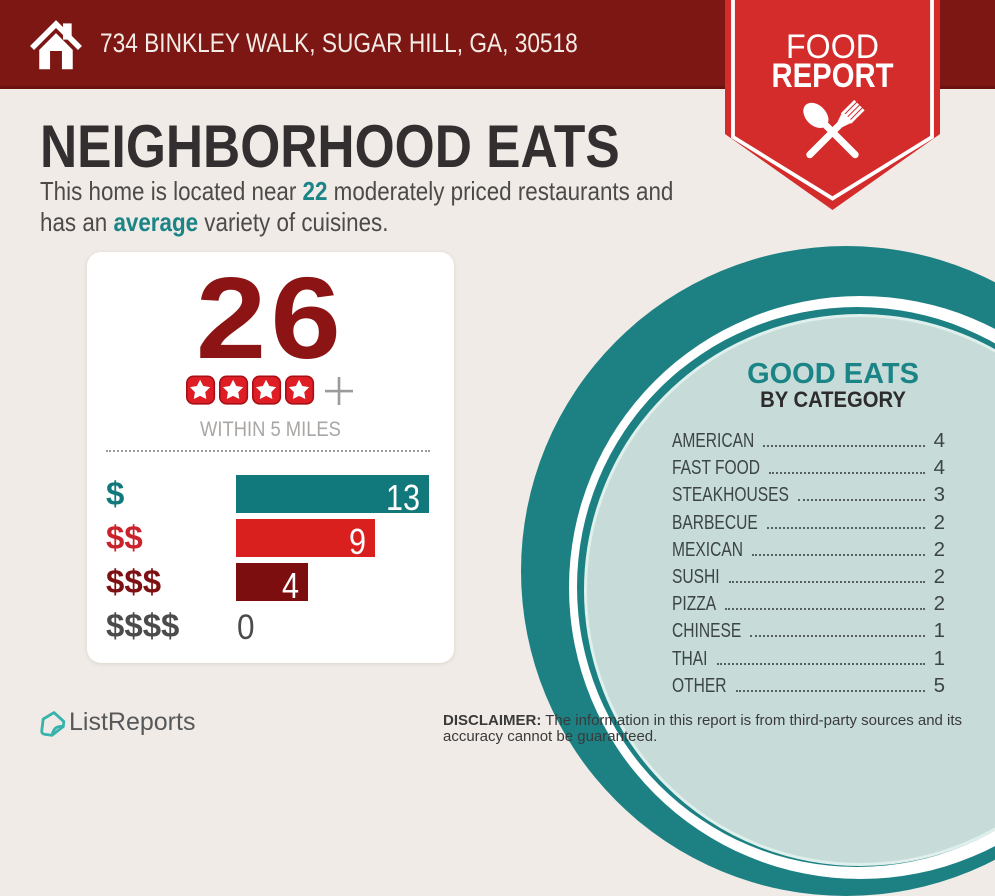 This screenshot has width=995, height=896. What do you see at coordinates (833, 76) in the screenshot?
I see `svg-text: REPORT` at bounding box center [833, 76].